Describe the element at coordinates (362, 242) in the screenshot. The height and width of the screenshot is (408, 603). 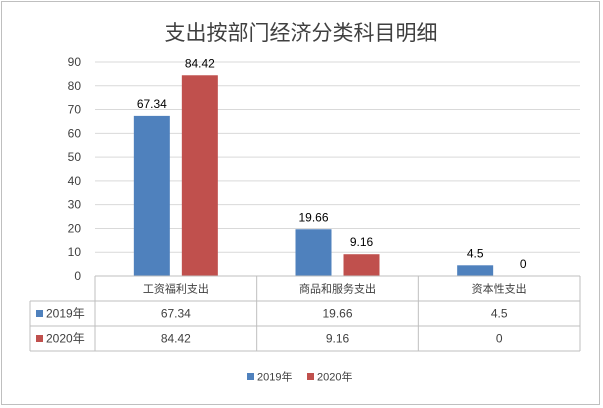
I see `data-label: 9.16` at that location.